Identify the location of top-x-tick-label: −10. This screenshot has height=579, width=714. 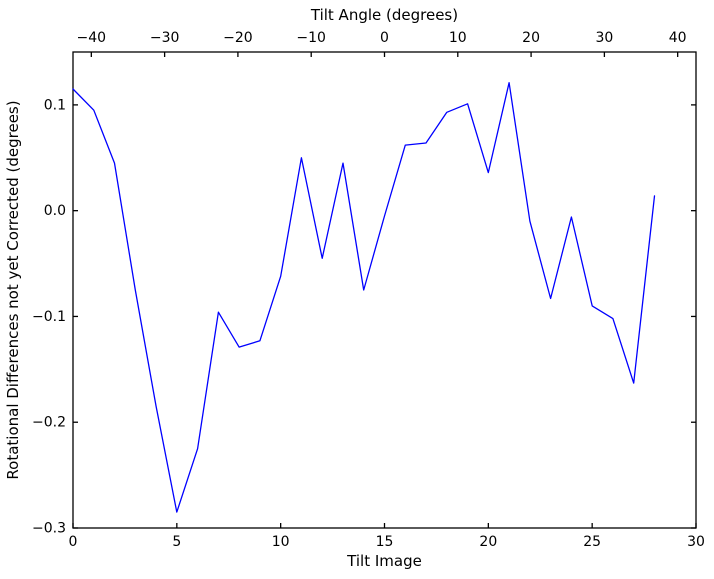
(311, 38).